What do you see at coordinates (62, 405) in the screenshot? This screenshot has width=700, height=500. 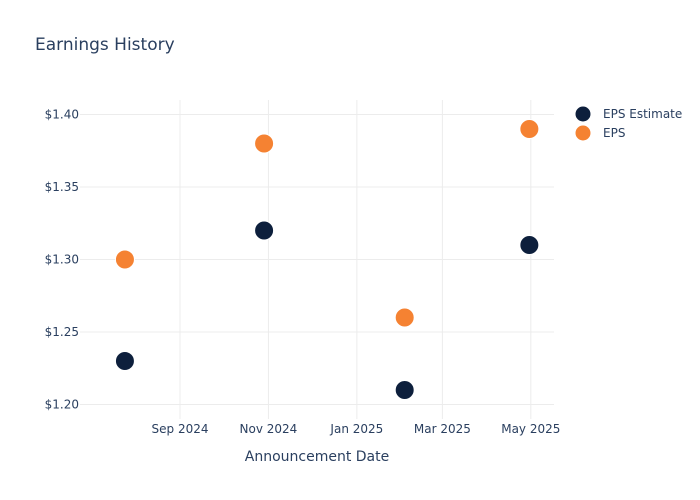 I see `y-tick-label: $1.20` at bounding box center [62, 405].